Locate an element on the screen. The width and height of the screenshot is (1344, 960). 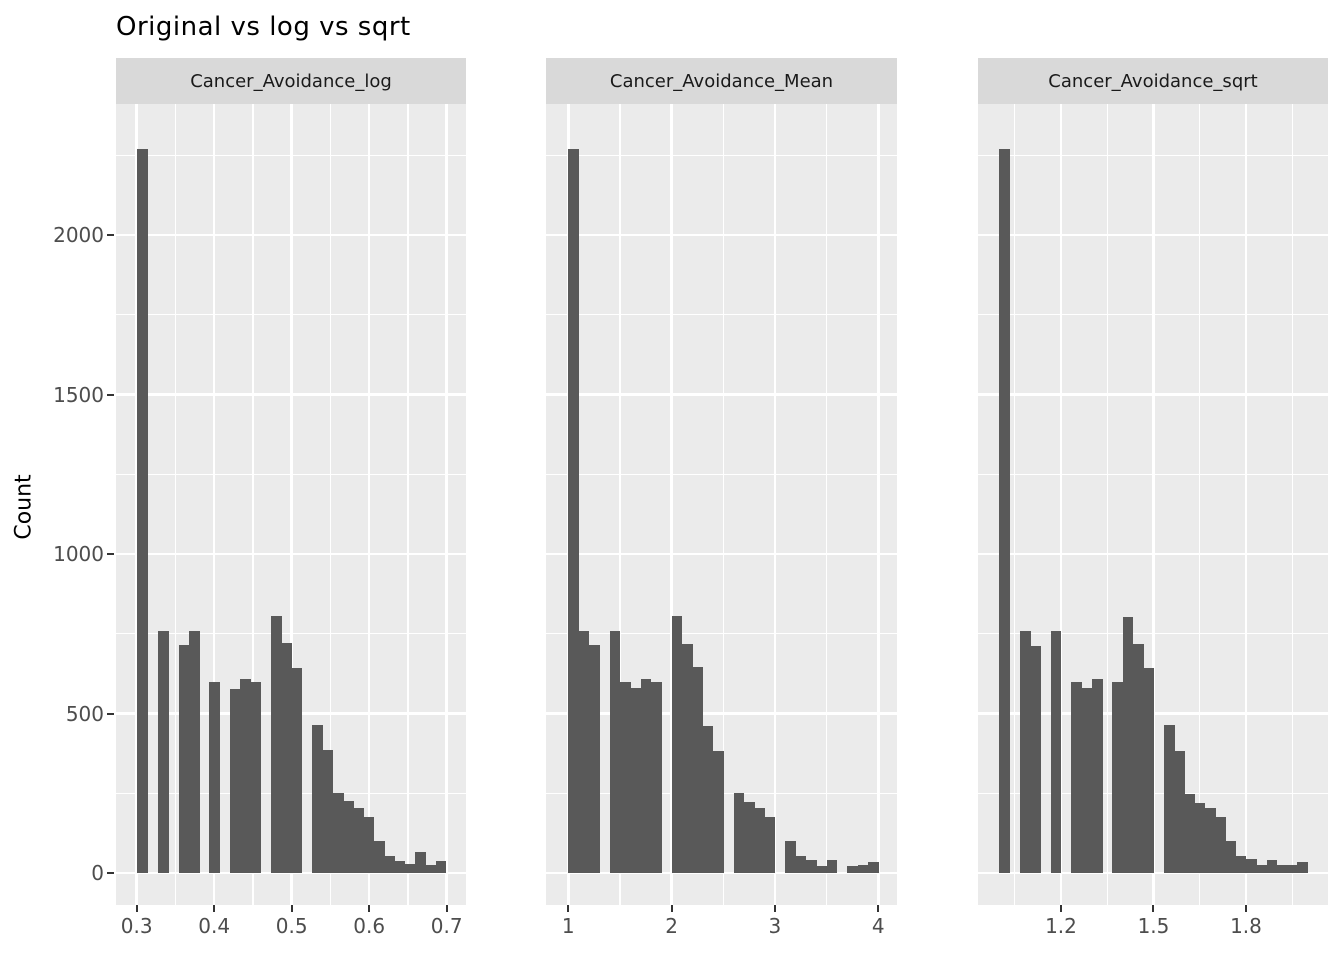
facet-strip-label: Cancer_Avoidance_Mean is located at coordinates (721, 81).